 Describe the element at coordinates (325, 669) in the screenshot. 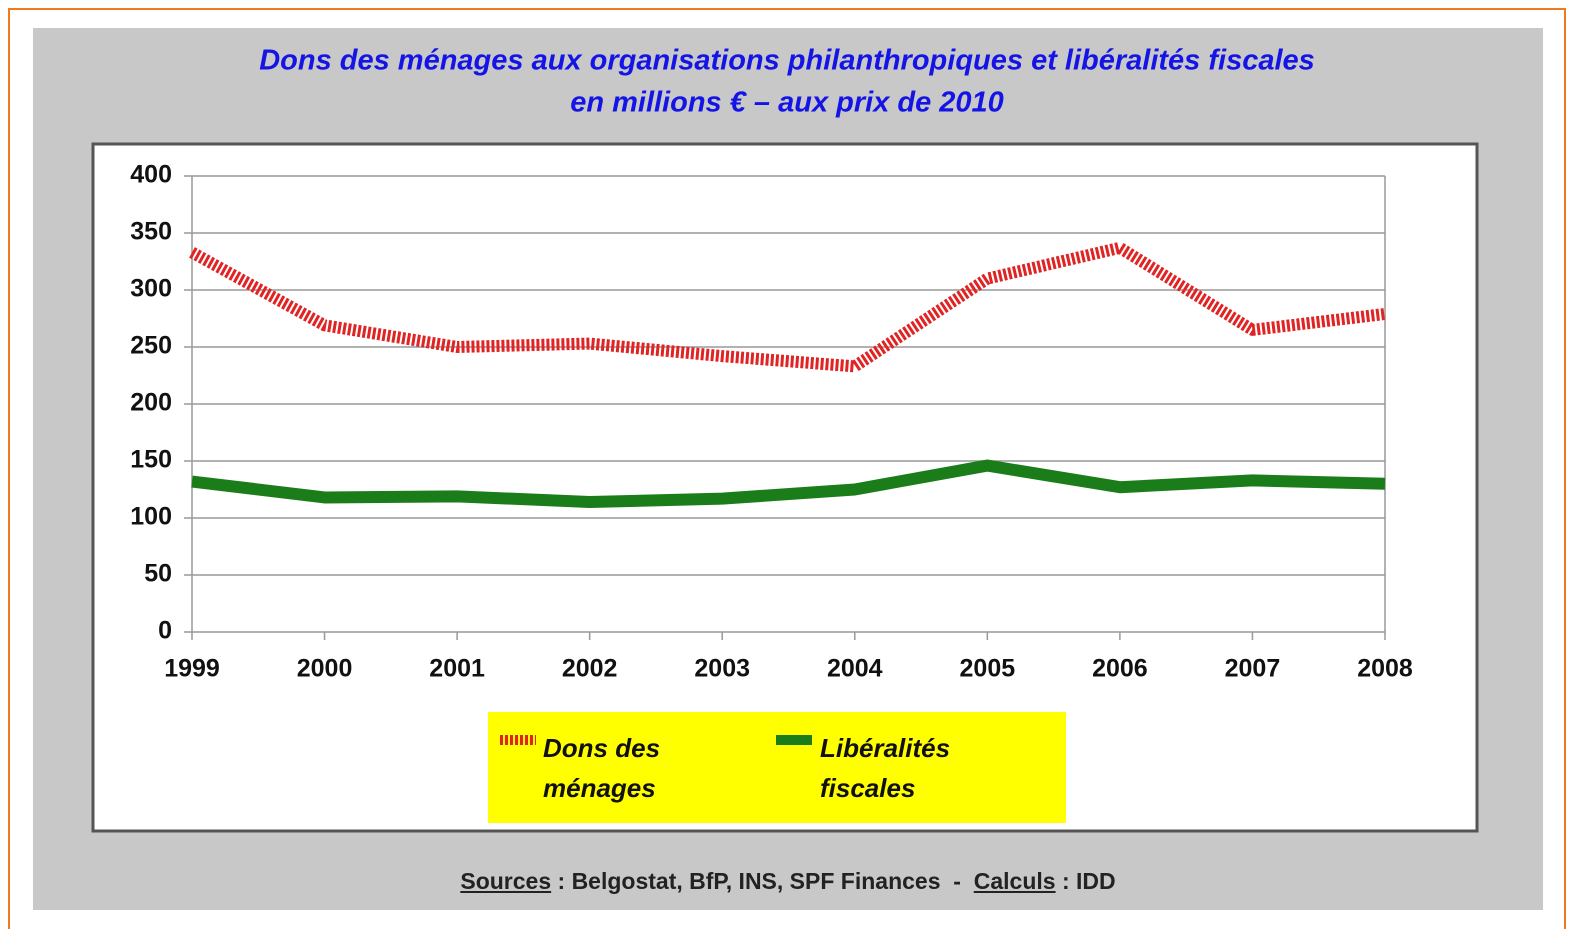

I see `x-tick-label: 2000` at that location.